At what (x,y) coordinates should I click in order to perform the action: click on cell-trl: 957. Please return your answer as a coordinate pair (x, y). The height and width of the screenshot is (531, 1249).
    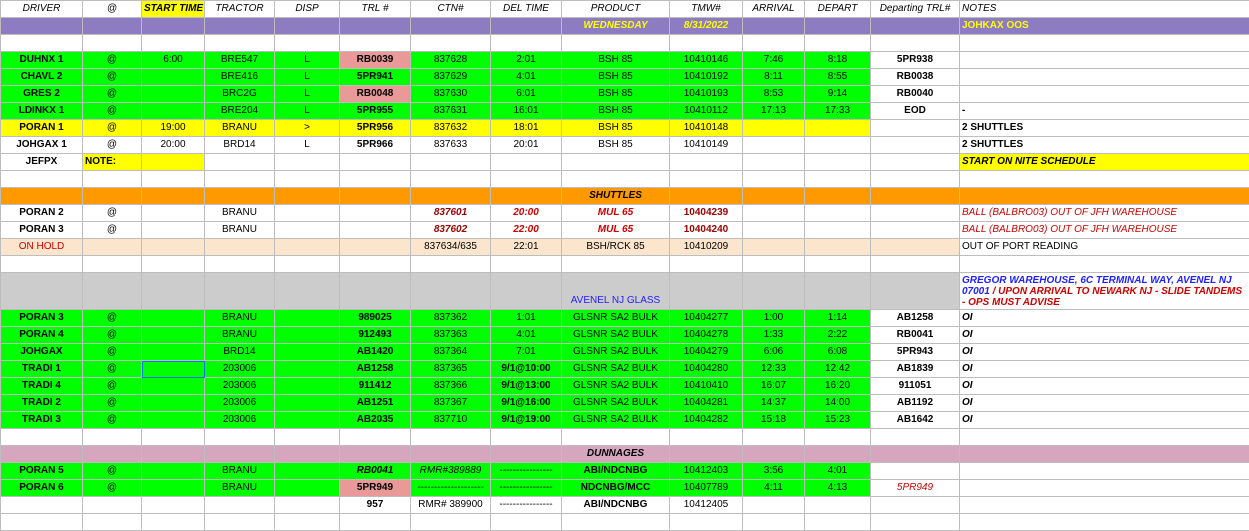
    Looking at the image, I should click on (375, 505).